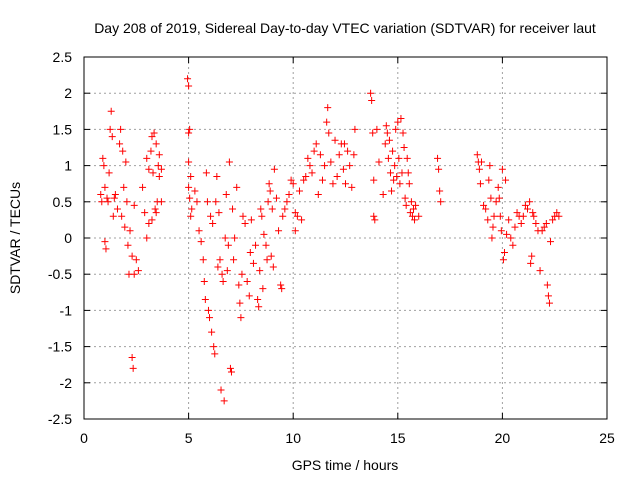 Image resolution: width=640 pixels, height=480 pixels. What do you see at coordinates (66, 310) in the screenshot?
I see `y-tick-label: -1` at bounding box center [66, 310].